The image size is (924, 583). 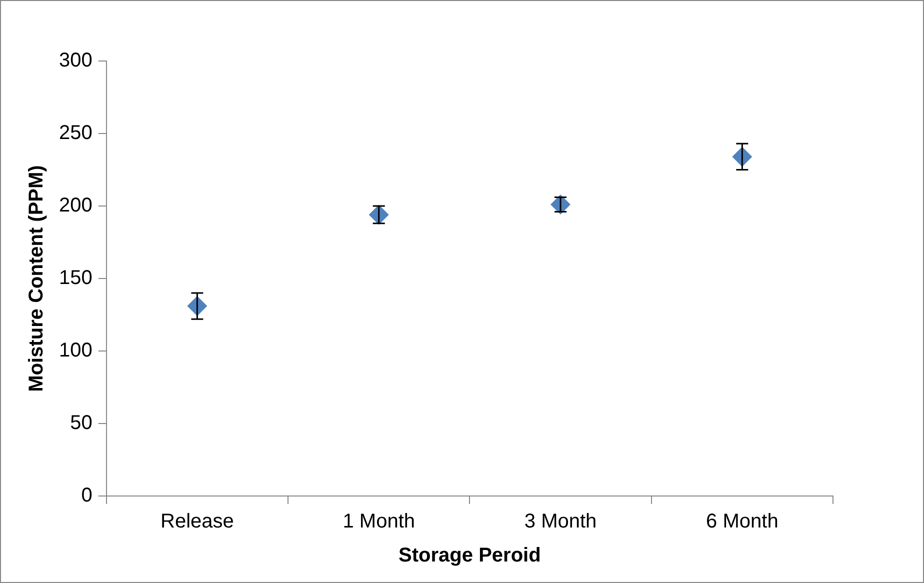 I want to click on y-tick-label: 300, so click(x=75, y=61).